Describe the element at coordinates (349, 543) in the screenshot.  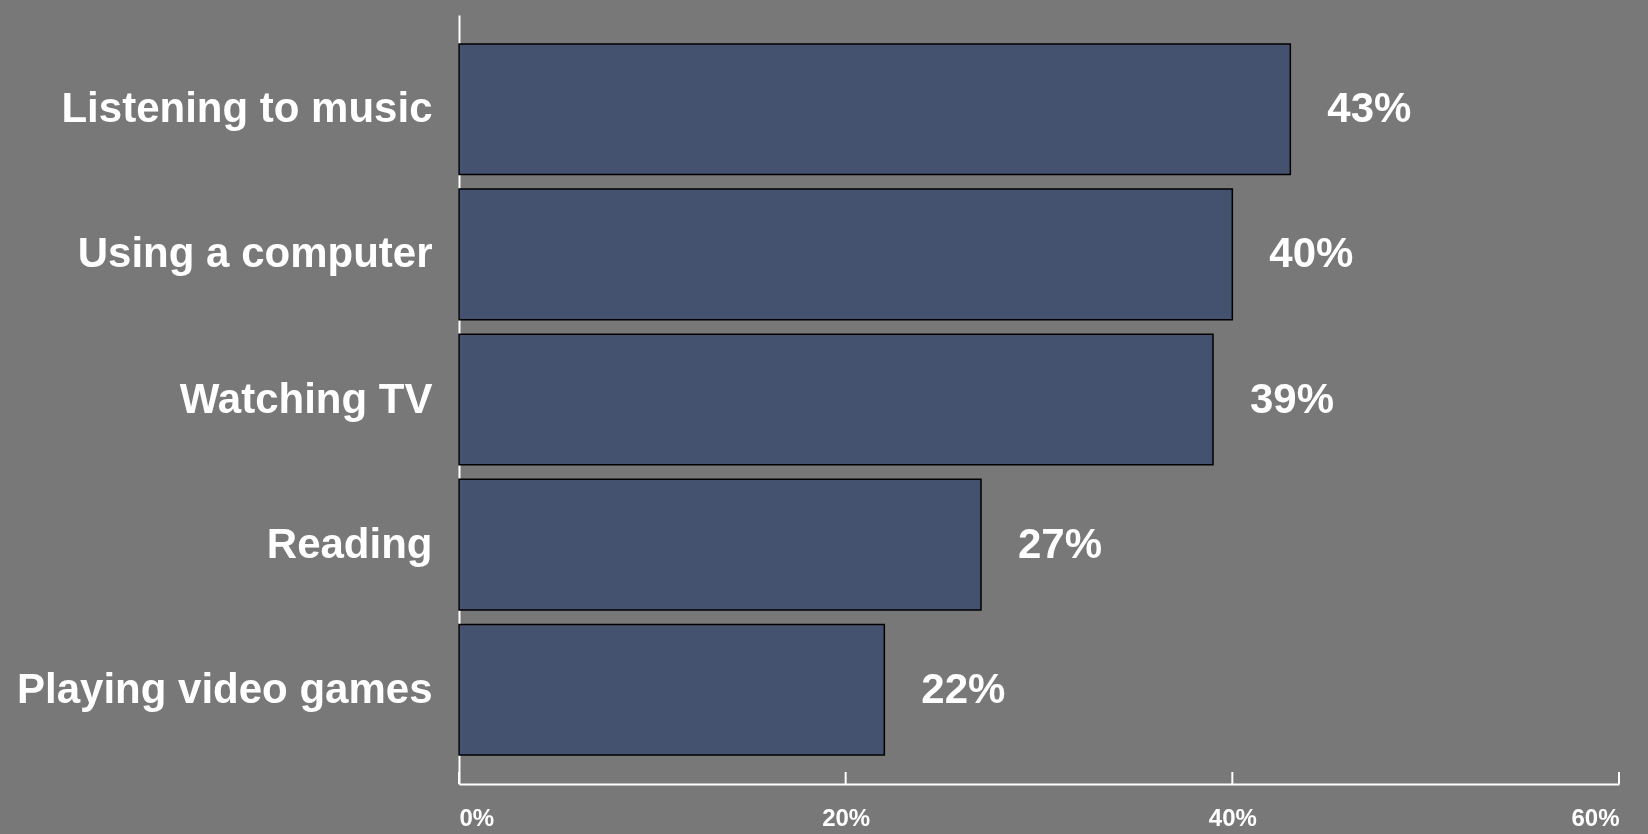
I see `y-tick-label: Reading` at that location.